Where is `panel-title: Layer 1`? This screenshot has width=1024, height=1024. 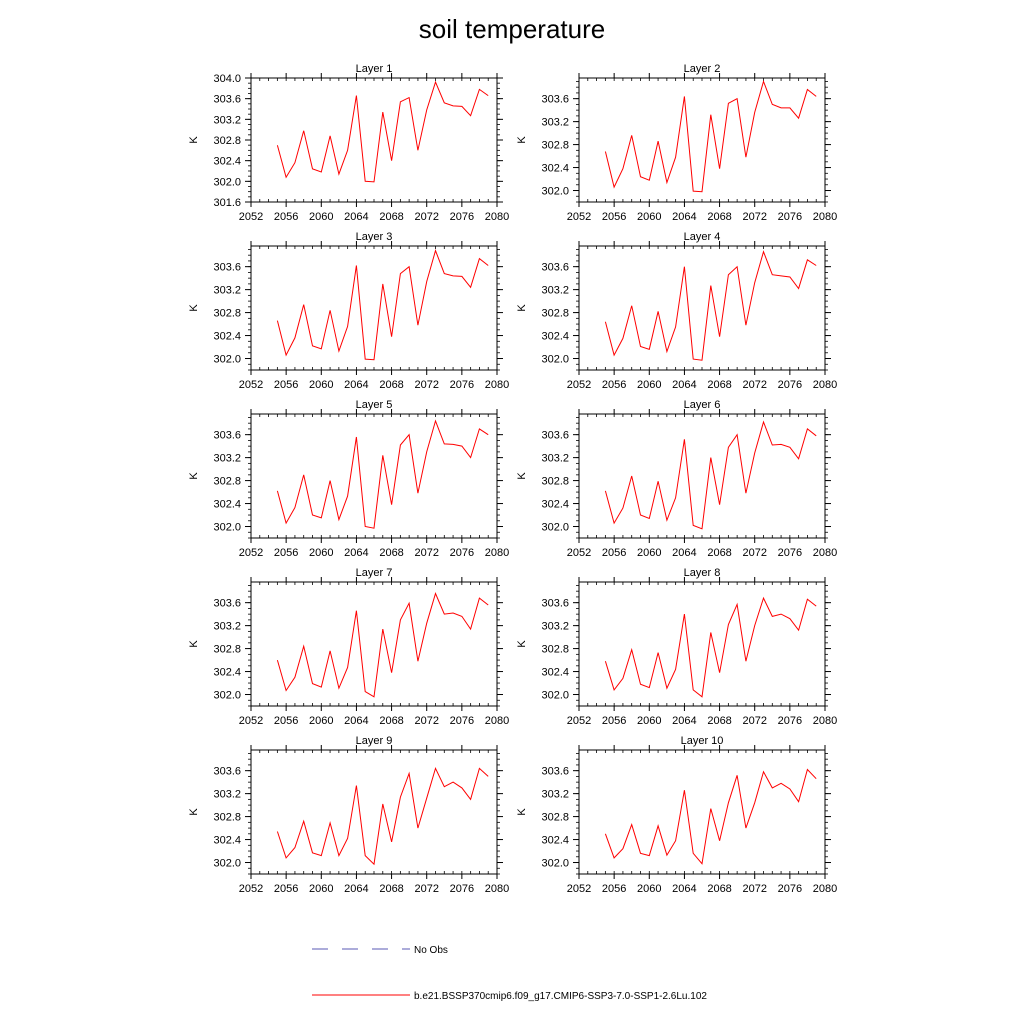 panel-title: Layer 1 is located at coordinates (374, 69).